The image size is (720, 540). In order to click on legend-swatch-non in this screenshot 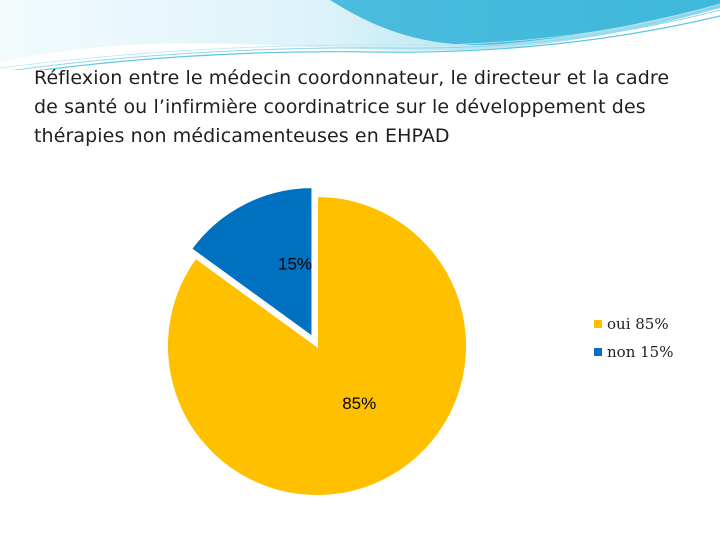, I will do `click(598, 352)`.